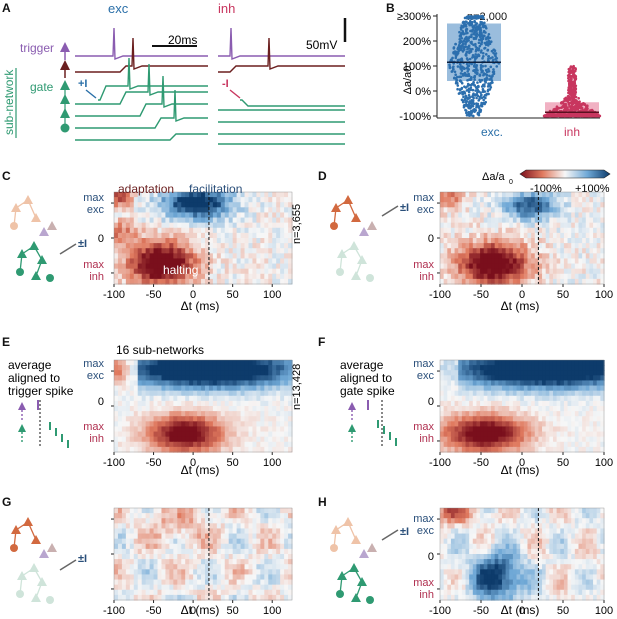 The width and height of the screenshot is (617, 619). I want to click on panel-b-plot, so click(524, 66).